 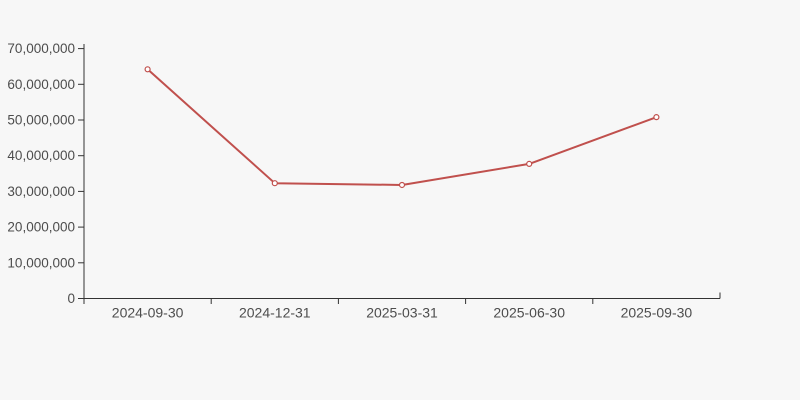 I want to click on y-axis-tick-label: 30,000,000, so click(x=41, y=191).